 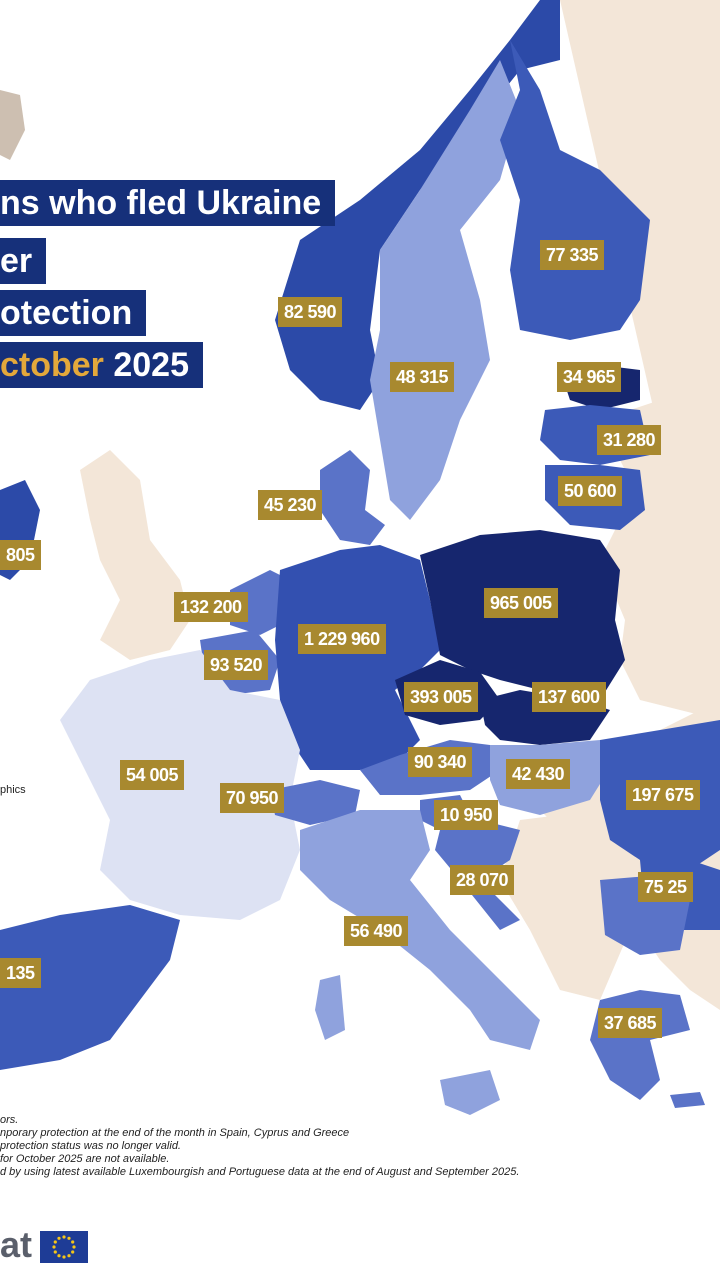 What do you see at coordinates (466, 815) in the screenshot?
I see `label-slovenia: 10 950` at bounding box center [466, 815].